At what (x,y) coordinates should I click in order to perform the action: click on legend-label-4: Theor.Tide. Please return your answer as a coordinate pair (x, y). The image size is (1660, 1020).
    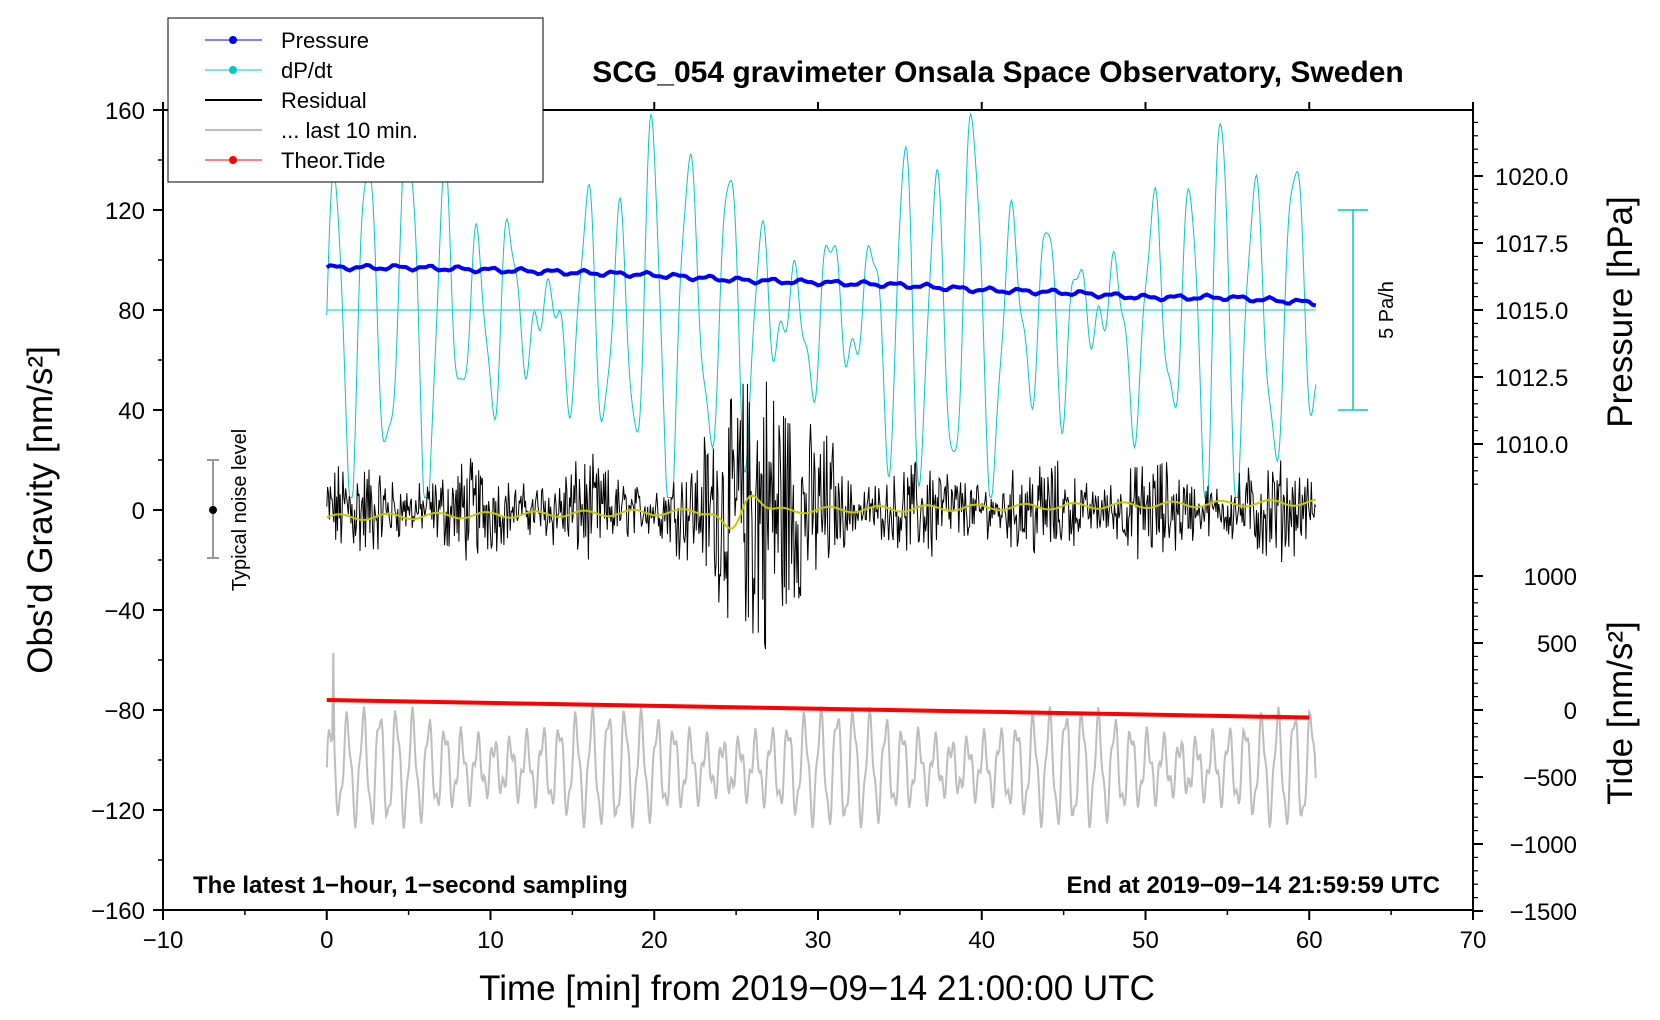
    Looking at the image, I should click on (333, 160).